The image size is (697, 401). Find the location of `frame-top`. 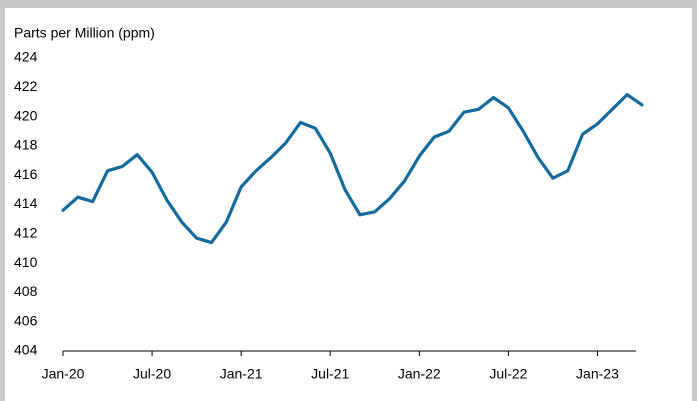

frame-top is located at coordinates (348, 4).